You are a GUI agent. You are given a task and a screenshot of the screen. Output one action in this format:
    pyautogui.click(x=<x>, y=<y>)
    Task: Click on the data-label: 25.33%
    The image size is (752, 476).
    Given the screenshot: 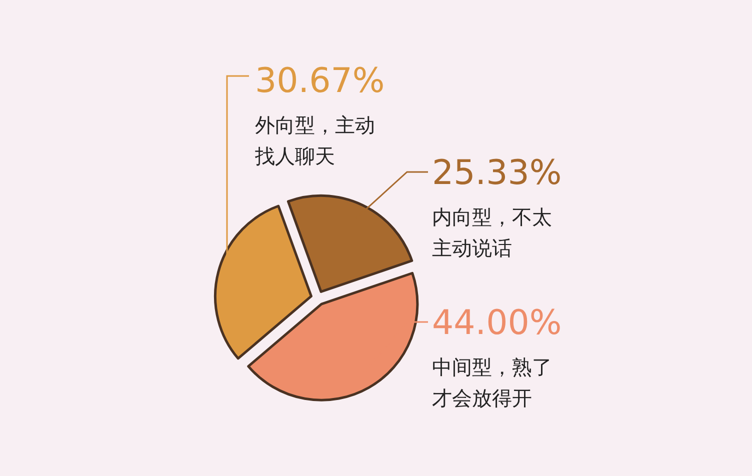 What is the action you would take?
    pyautogui.click(x=497, y=173)
    